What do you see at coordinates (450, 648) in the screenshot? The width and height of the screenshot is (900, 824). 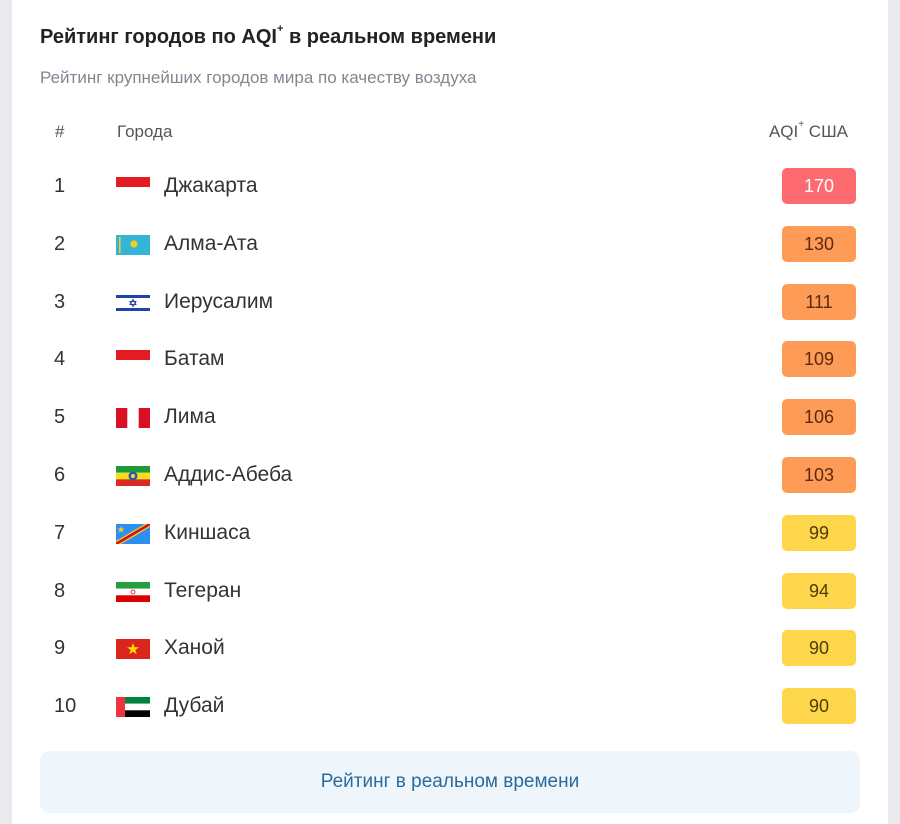 I see `city-row: 9 Ханой 90` at bounding box center [450, 648].